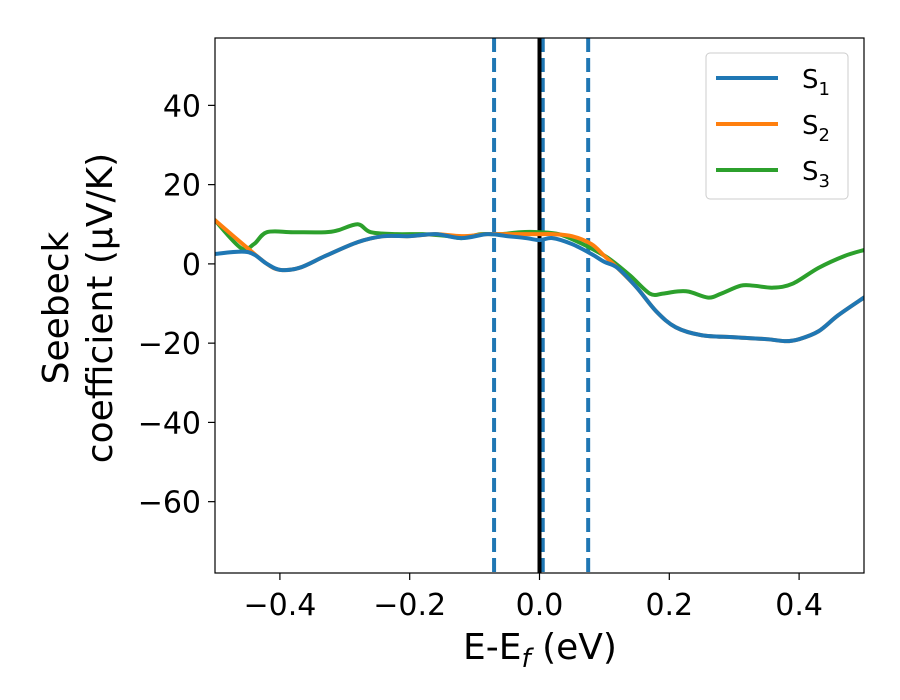 The width and height of the screenshot is (900, 700). I want to click on series-layer, so click(539, 281).